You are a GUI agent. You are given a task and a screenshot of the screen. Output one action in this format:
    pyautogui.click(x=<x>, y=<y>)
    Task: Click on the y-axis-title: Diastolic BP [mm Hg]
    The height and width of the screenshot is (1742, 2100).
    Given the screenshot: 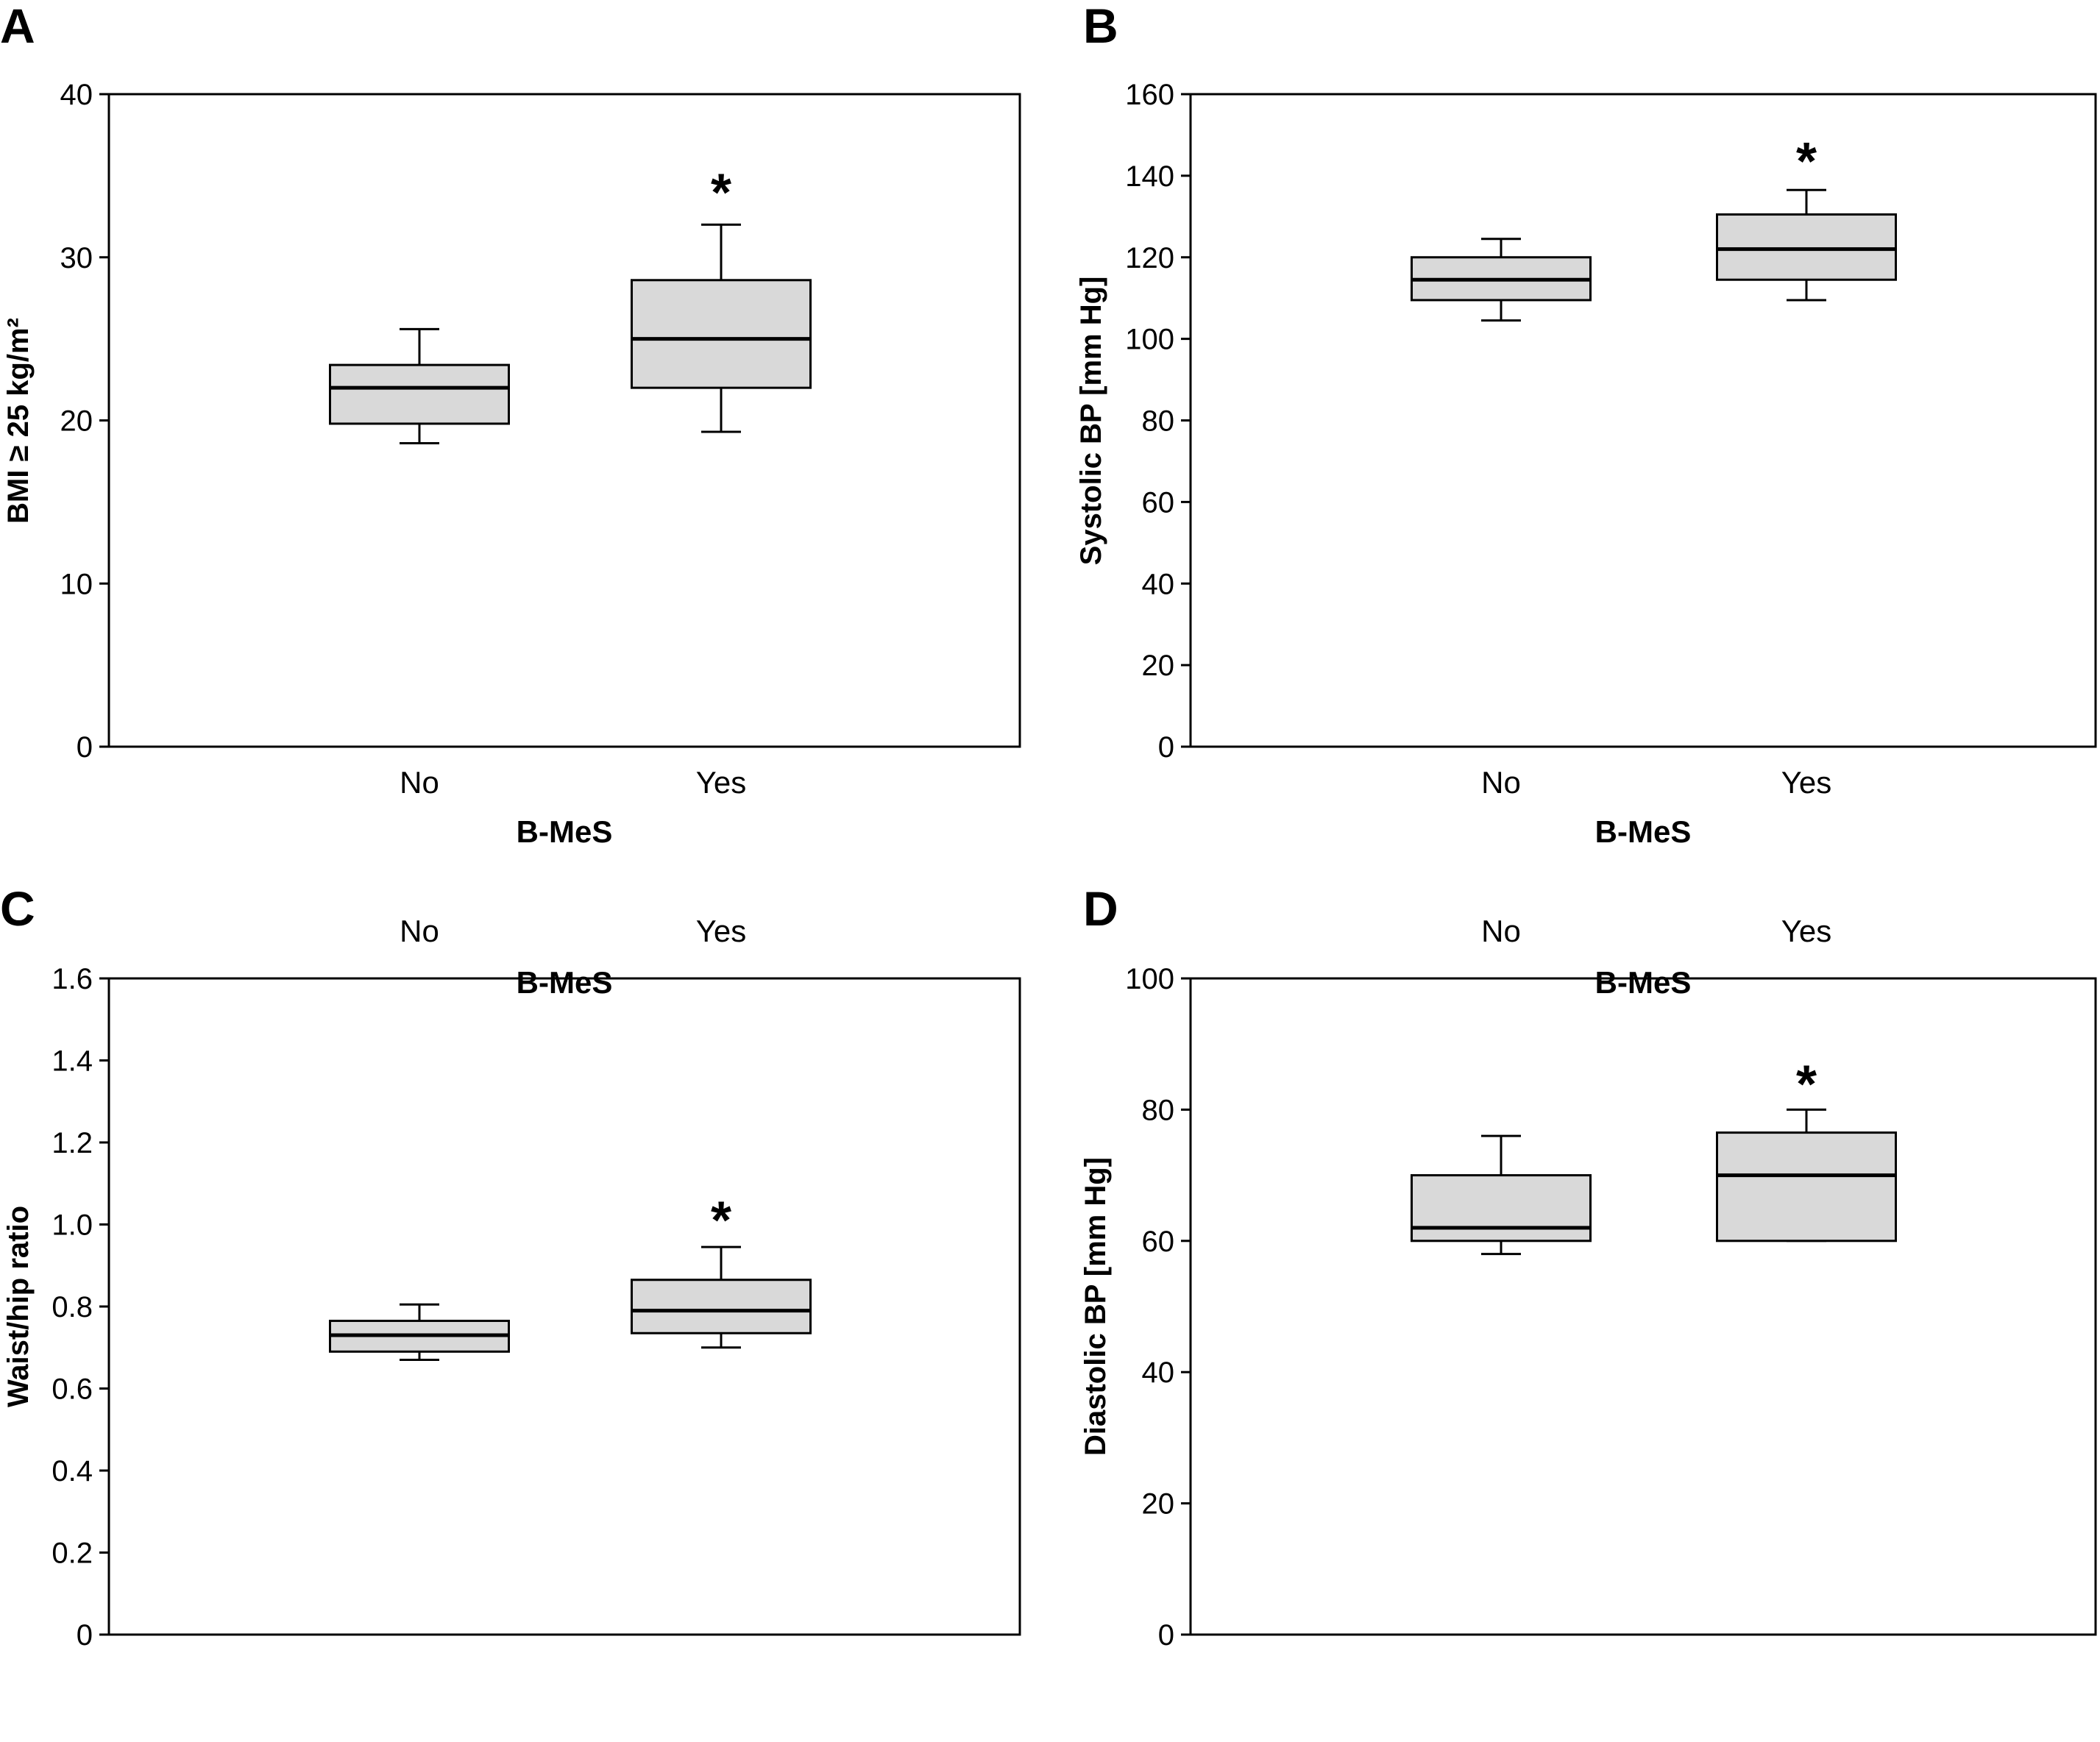 What is the action you would take?
    pyautogui.click(x=1095, y=1306)
    